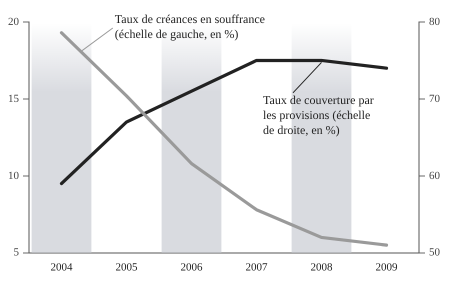  What do you see at coordinates (191, 267) in the screenshot?
I see `x-tick-label: 2006` at bounding box center [191, 267].